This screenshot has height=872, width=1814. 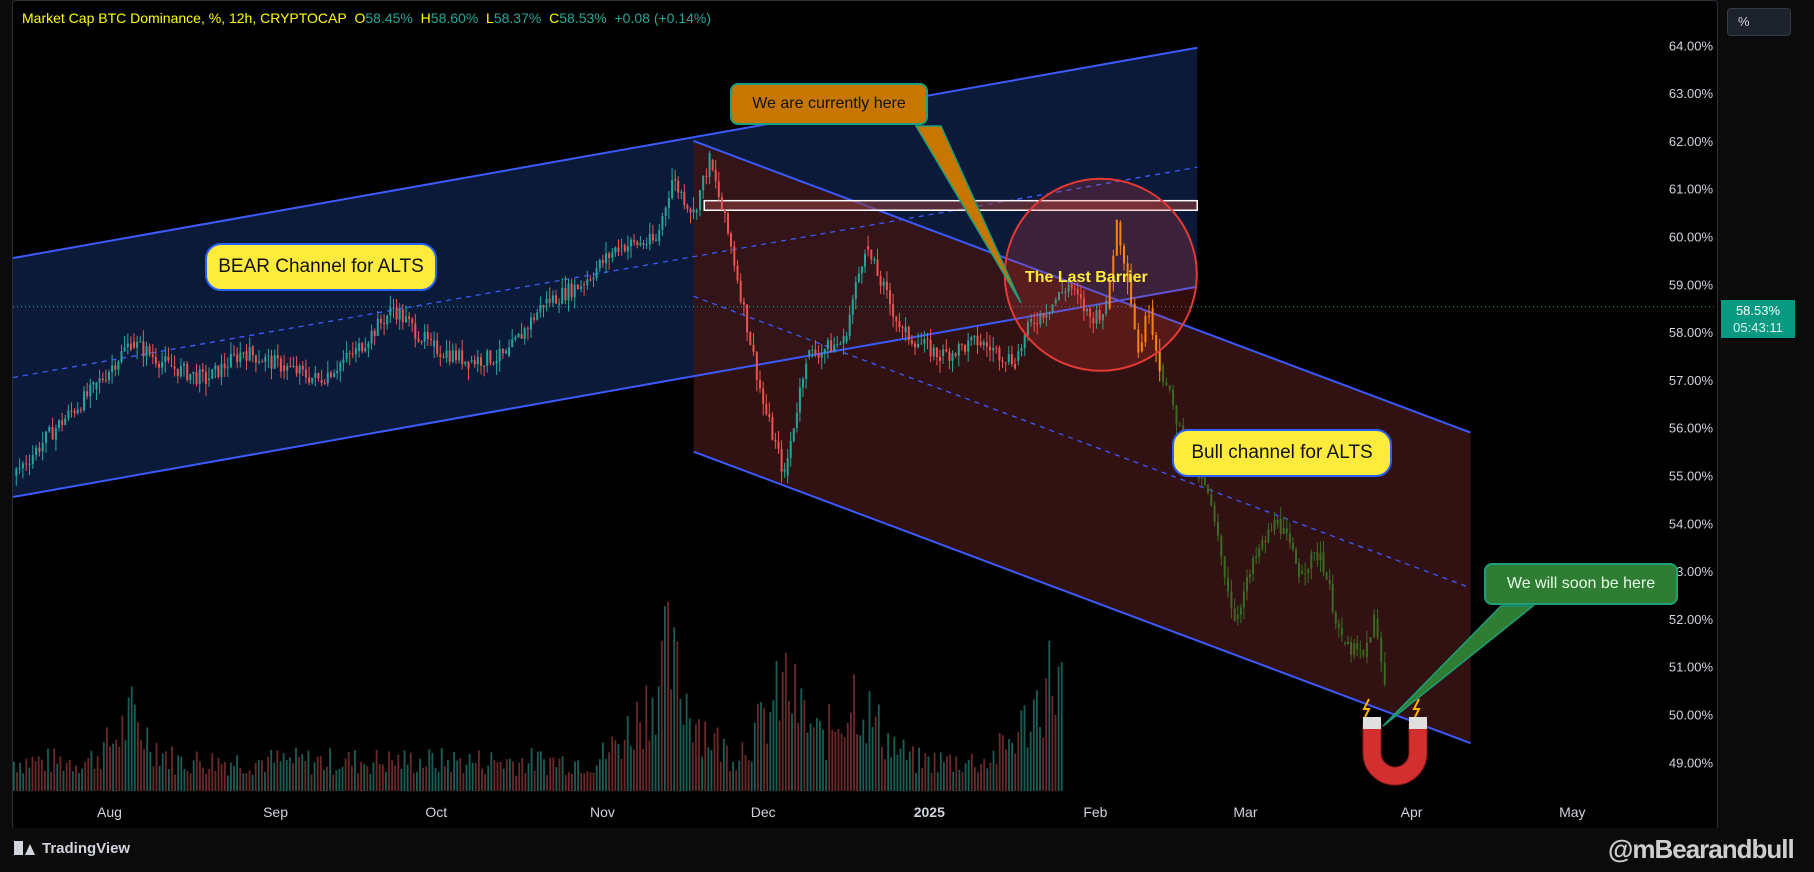 I want to click on y-tick-label: 54.00%, so click(x=1691, y=523).